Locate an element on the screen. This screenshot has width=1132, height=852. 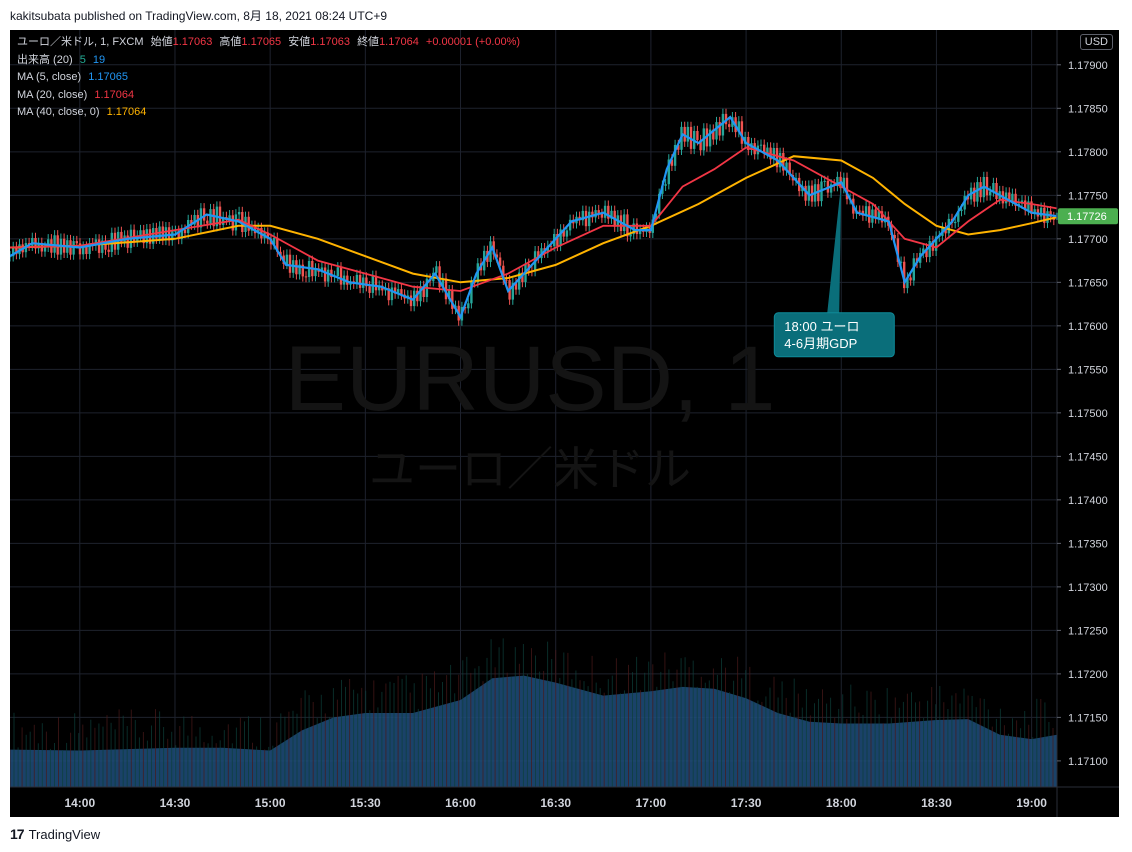
symbol-label: ユーロ／米ドル, 1, FXCM is located at coordinates (80, 42).